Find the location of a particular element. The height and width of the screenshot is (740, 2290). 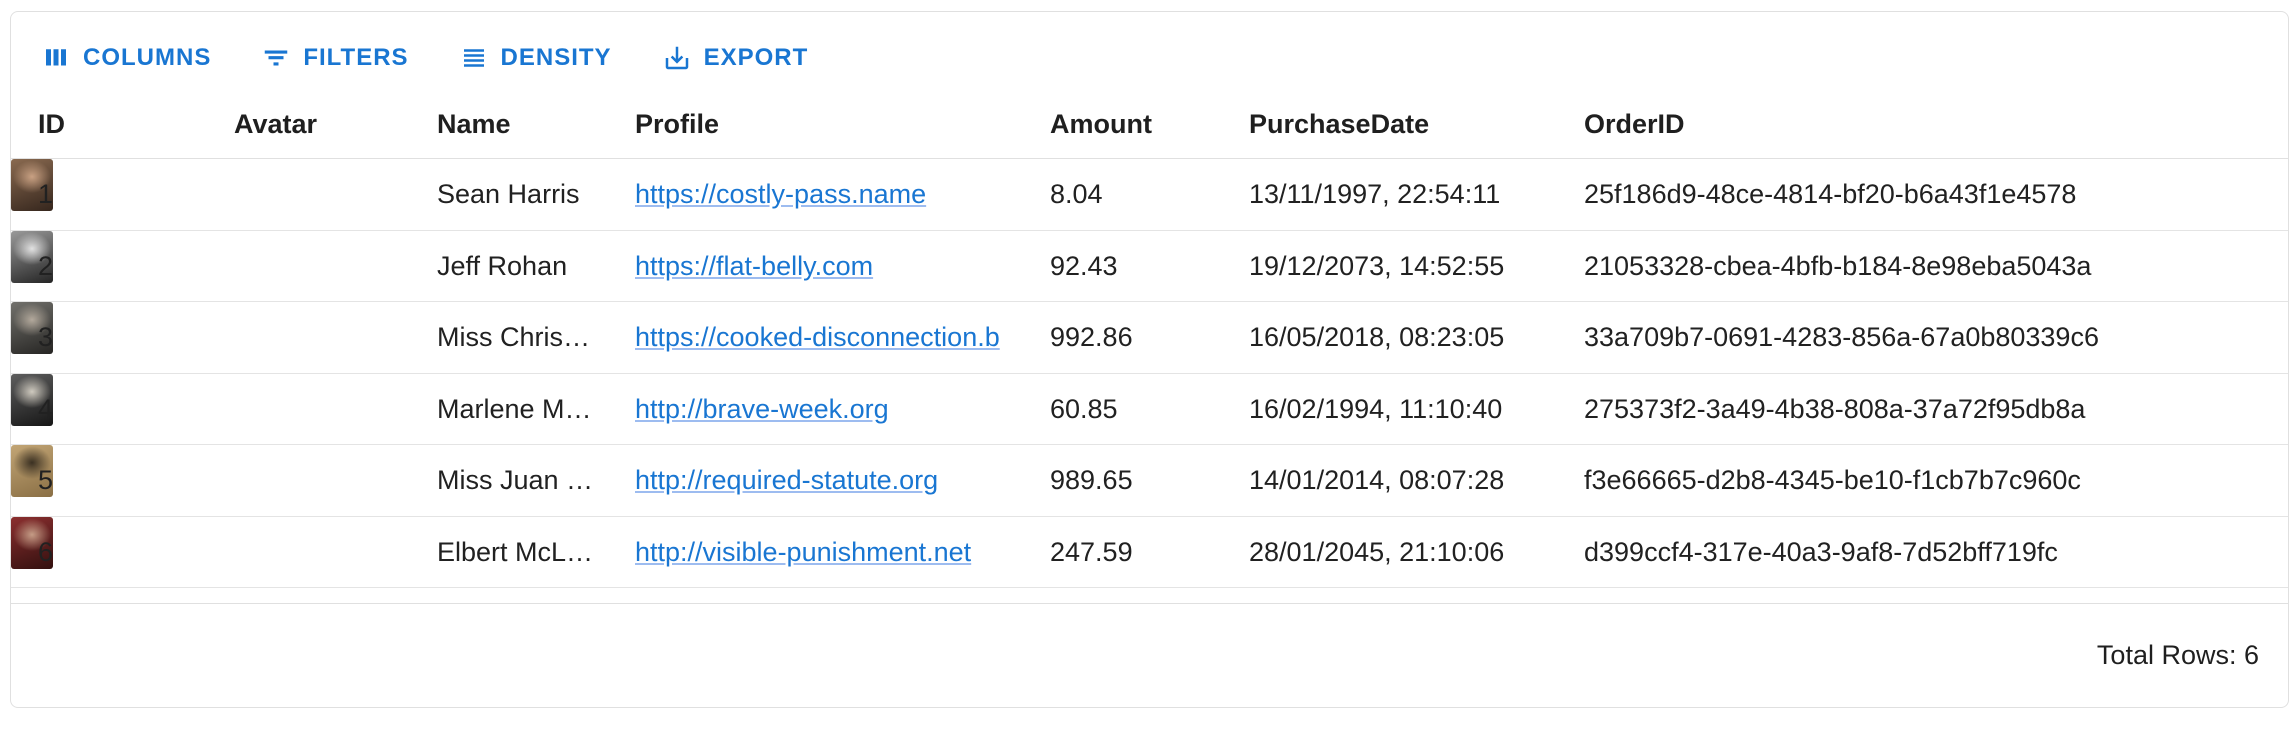

columns-button: COLUMNS is located at coordinates (126, 58).